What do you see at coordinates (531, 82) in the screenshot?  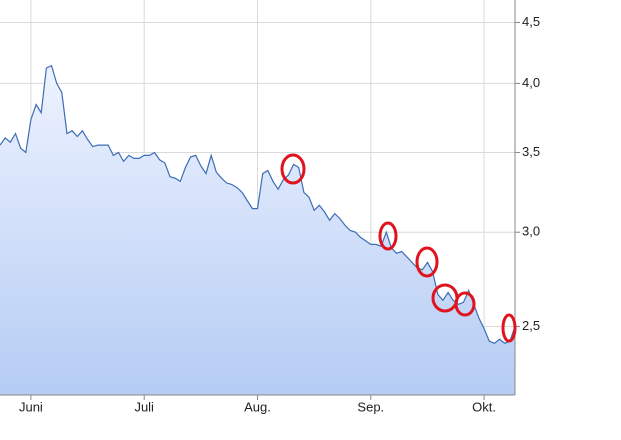 I see `y-tick-label: 4,0` at bounding box center [531, 82].